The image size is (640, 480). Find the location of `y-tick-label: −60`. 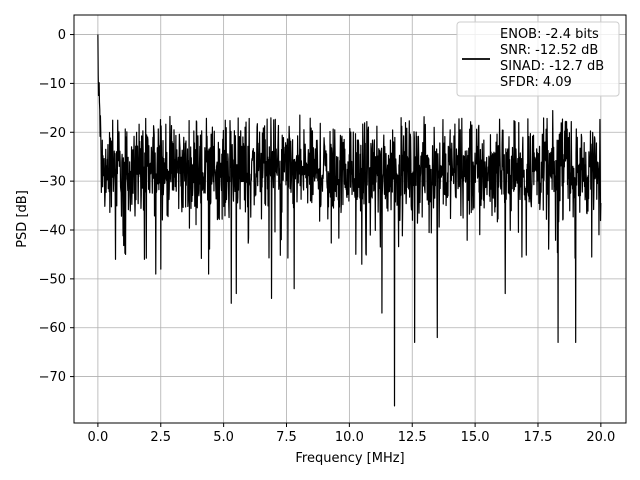

y-tick-label: −60 is located at coordinates (52, 328).